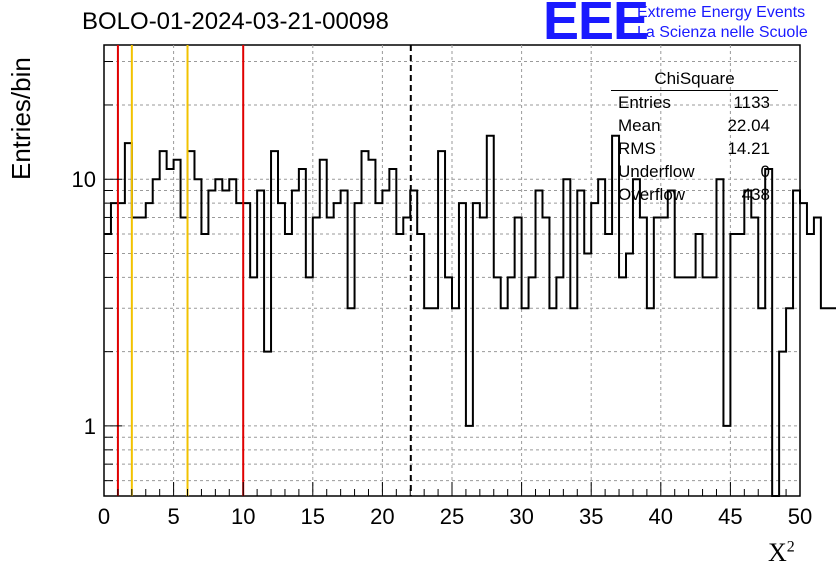  Describe the element at coordinates (694, 102) in the screenshot. I see `stats-row-entries: Entries 1133` at that location.